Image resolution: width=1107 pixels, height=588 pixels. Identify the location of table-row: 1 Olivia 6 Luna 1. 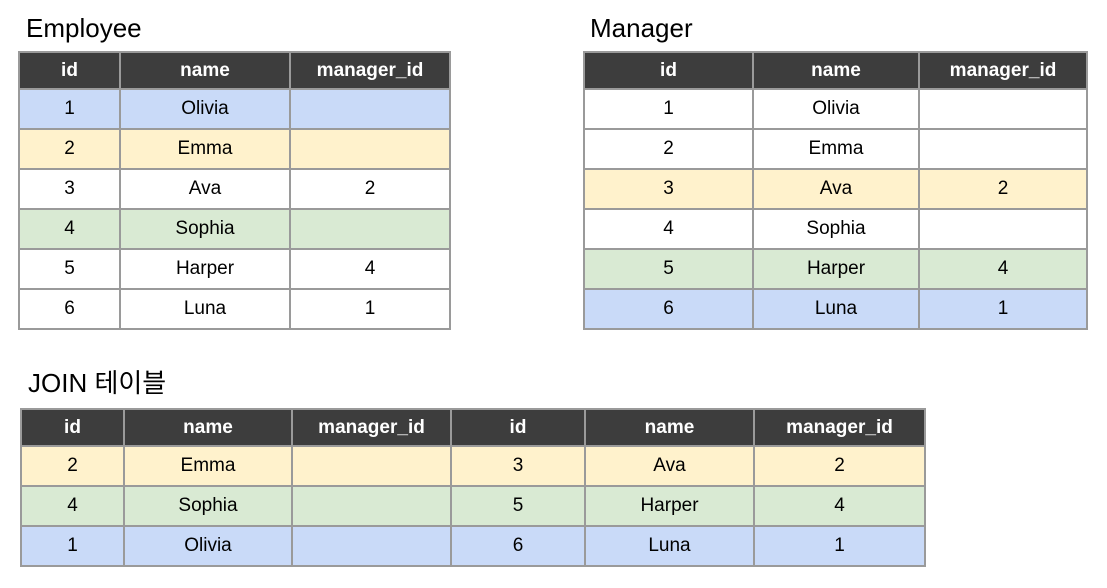
(473, 546).